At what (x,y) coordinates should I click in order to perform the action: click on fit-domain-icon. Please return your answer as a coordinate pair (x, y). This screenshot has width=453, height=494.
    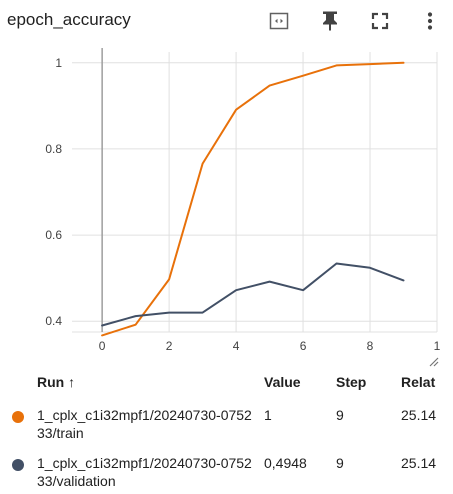
    Looking at the image, I should click on (279, 21).